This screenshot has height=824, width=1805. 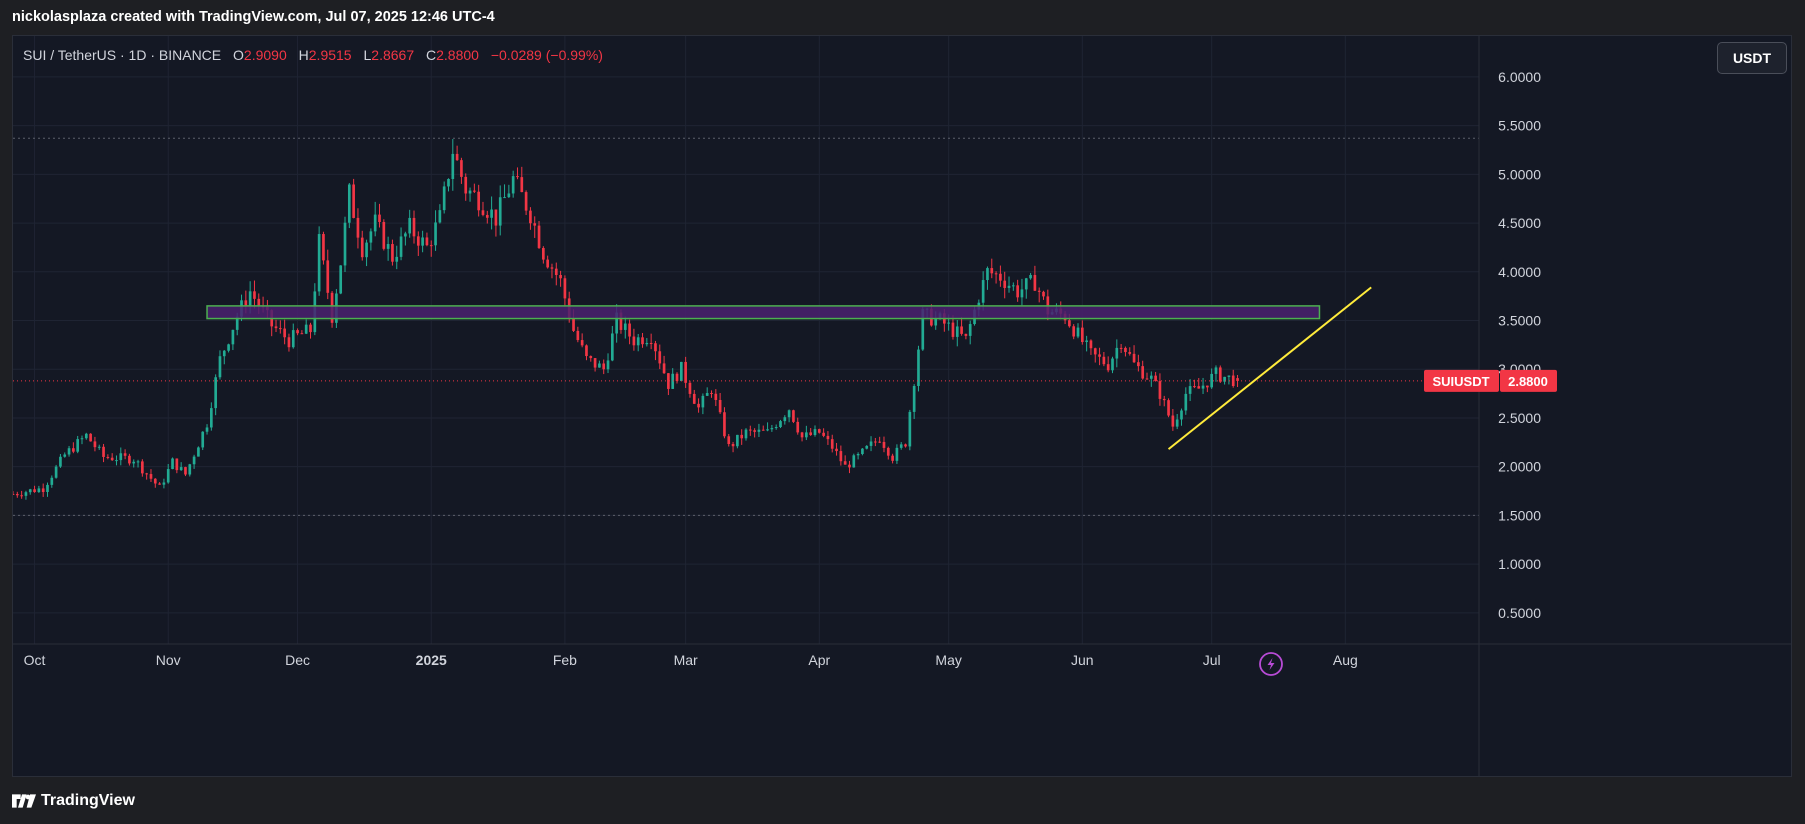 I want to click on price-tick-label: 1.5000, so click(x=1519, y=515).